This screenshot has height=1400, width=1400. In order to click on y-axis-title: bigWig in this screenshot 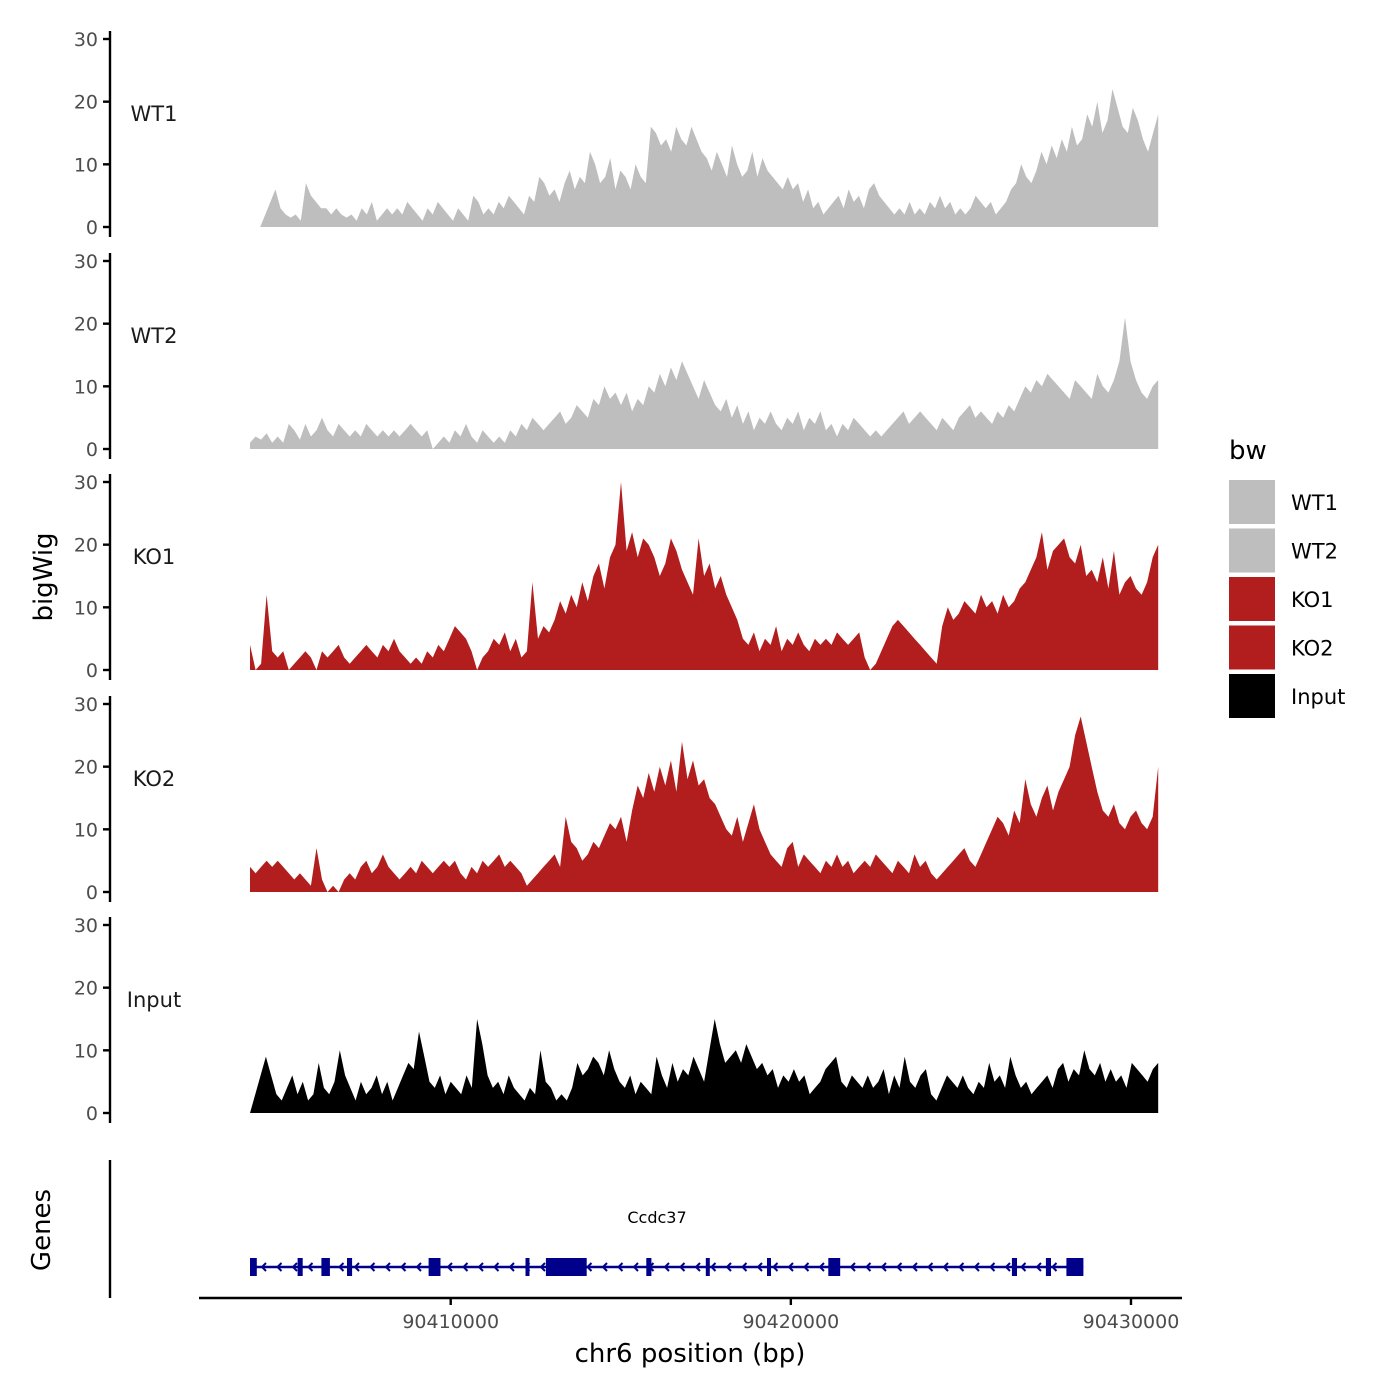, I will do `click(44, 576)`.